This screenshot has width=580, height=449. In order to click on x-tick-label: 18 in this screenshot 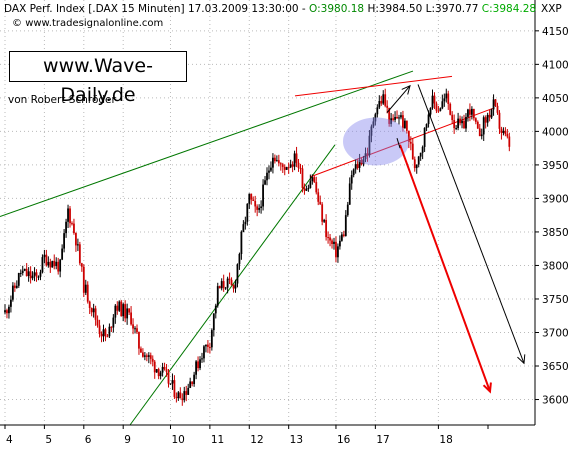, I will do `click(445, 440)`.